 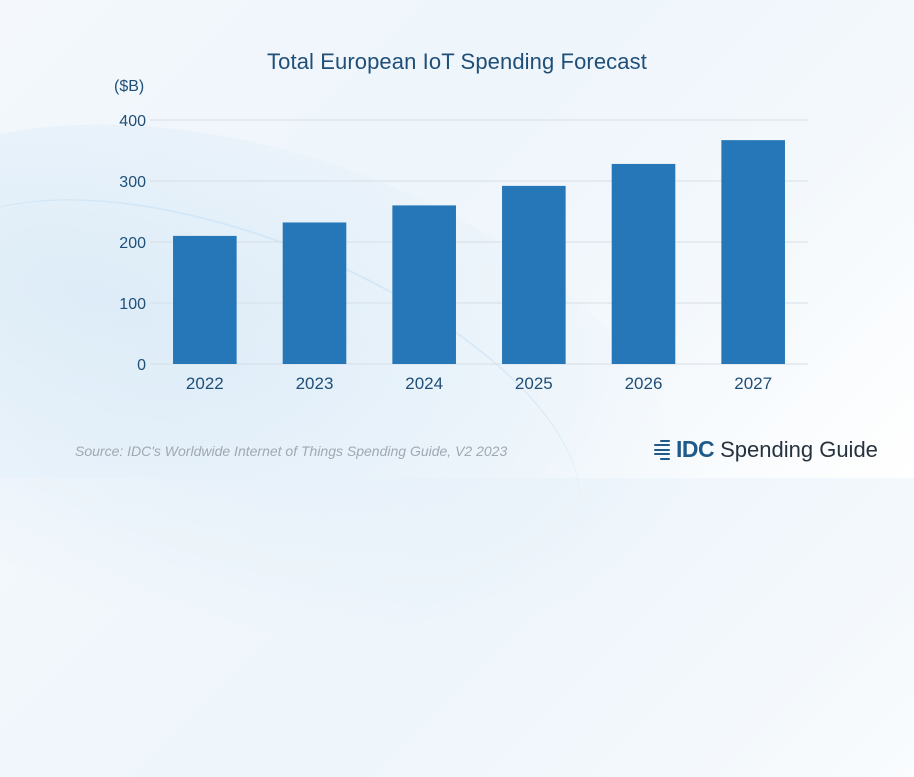 What do you see at coordinates (695, 449) in the screenshot?
I see `brand-name: IDC` at bounding box center [695, 449].